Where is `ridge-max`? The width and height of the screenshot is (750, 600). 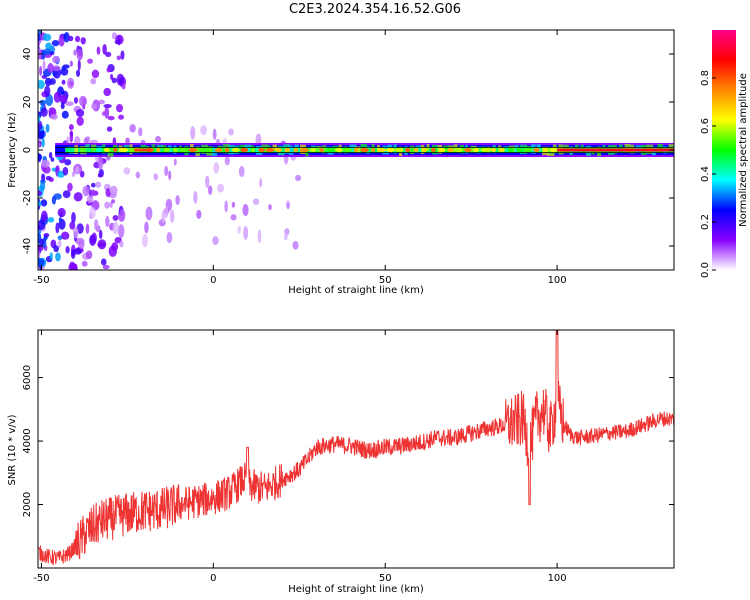 ridge-max is located at coordinates (143, 150).